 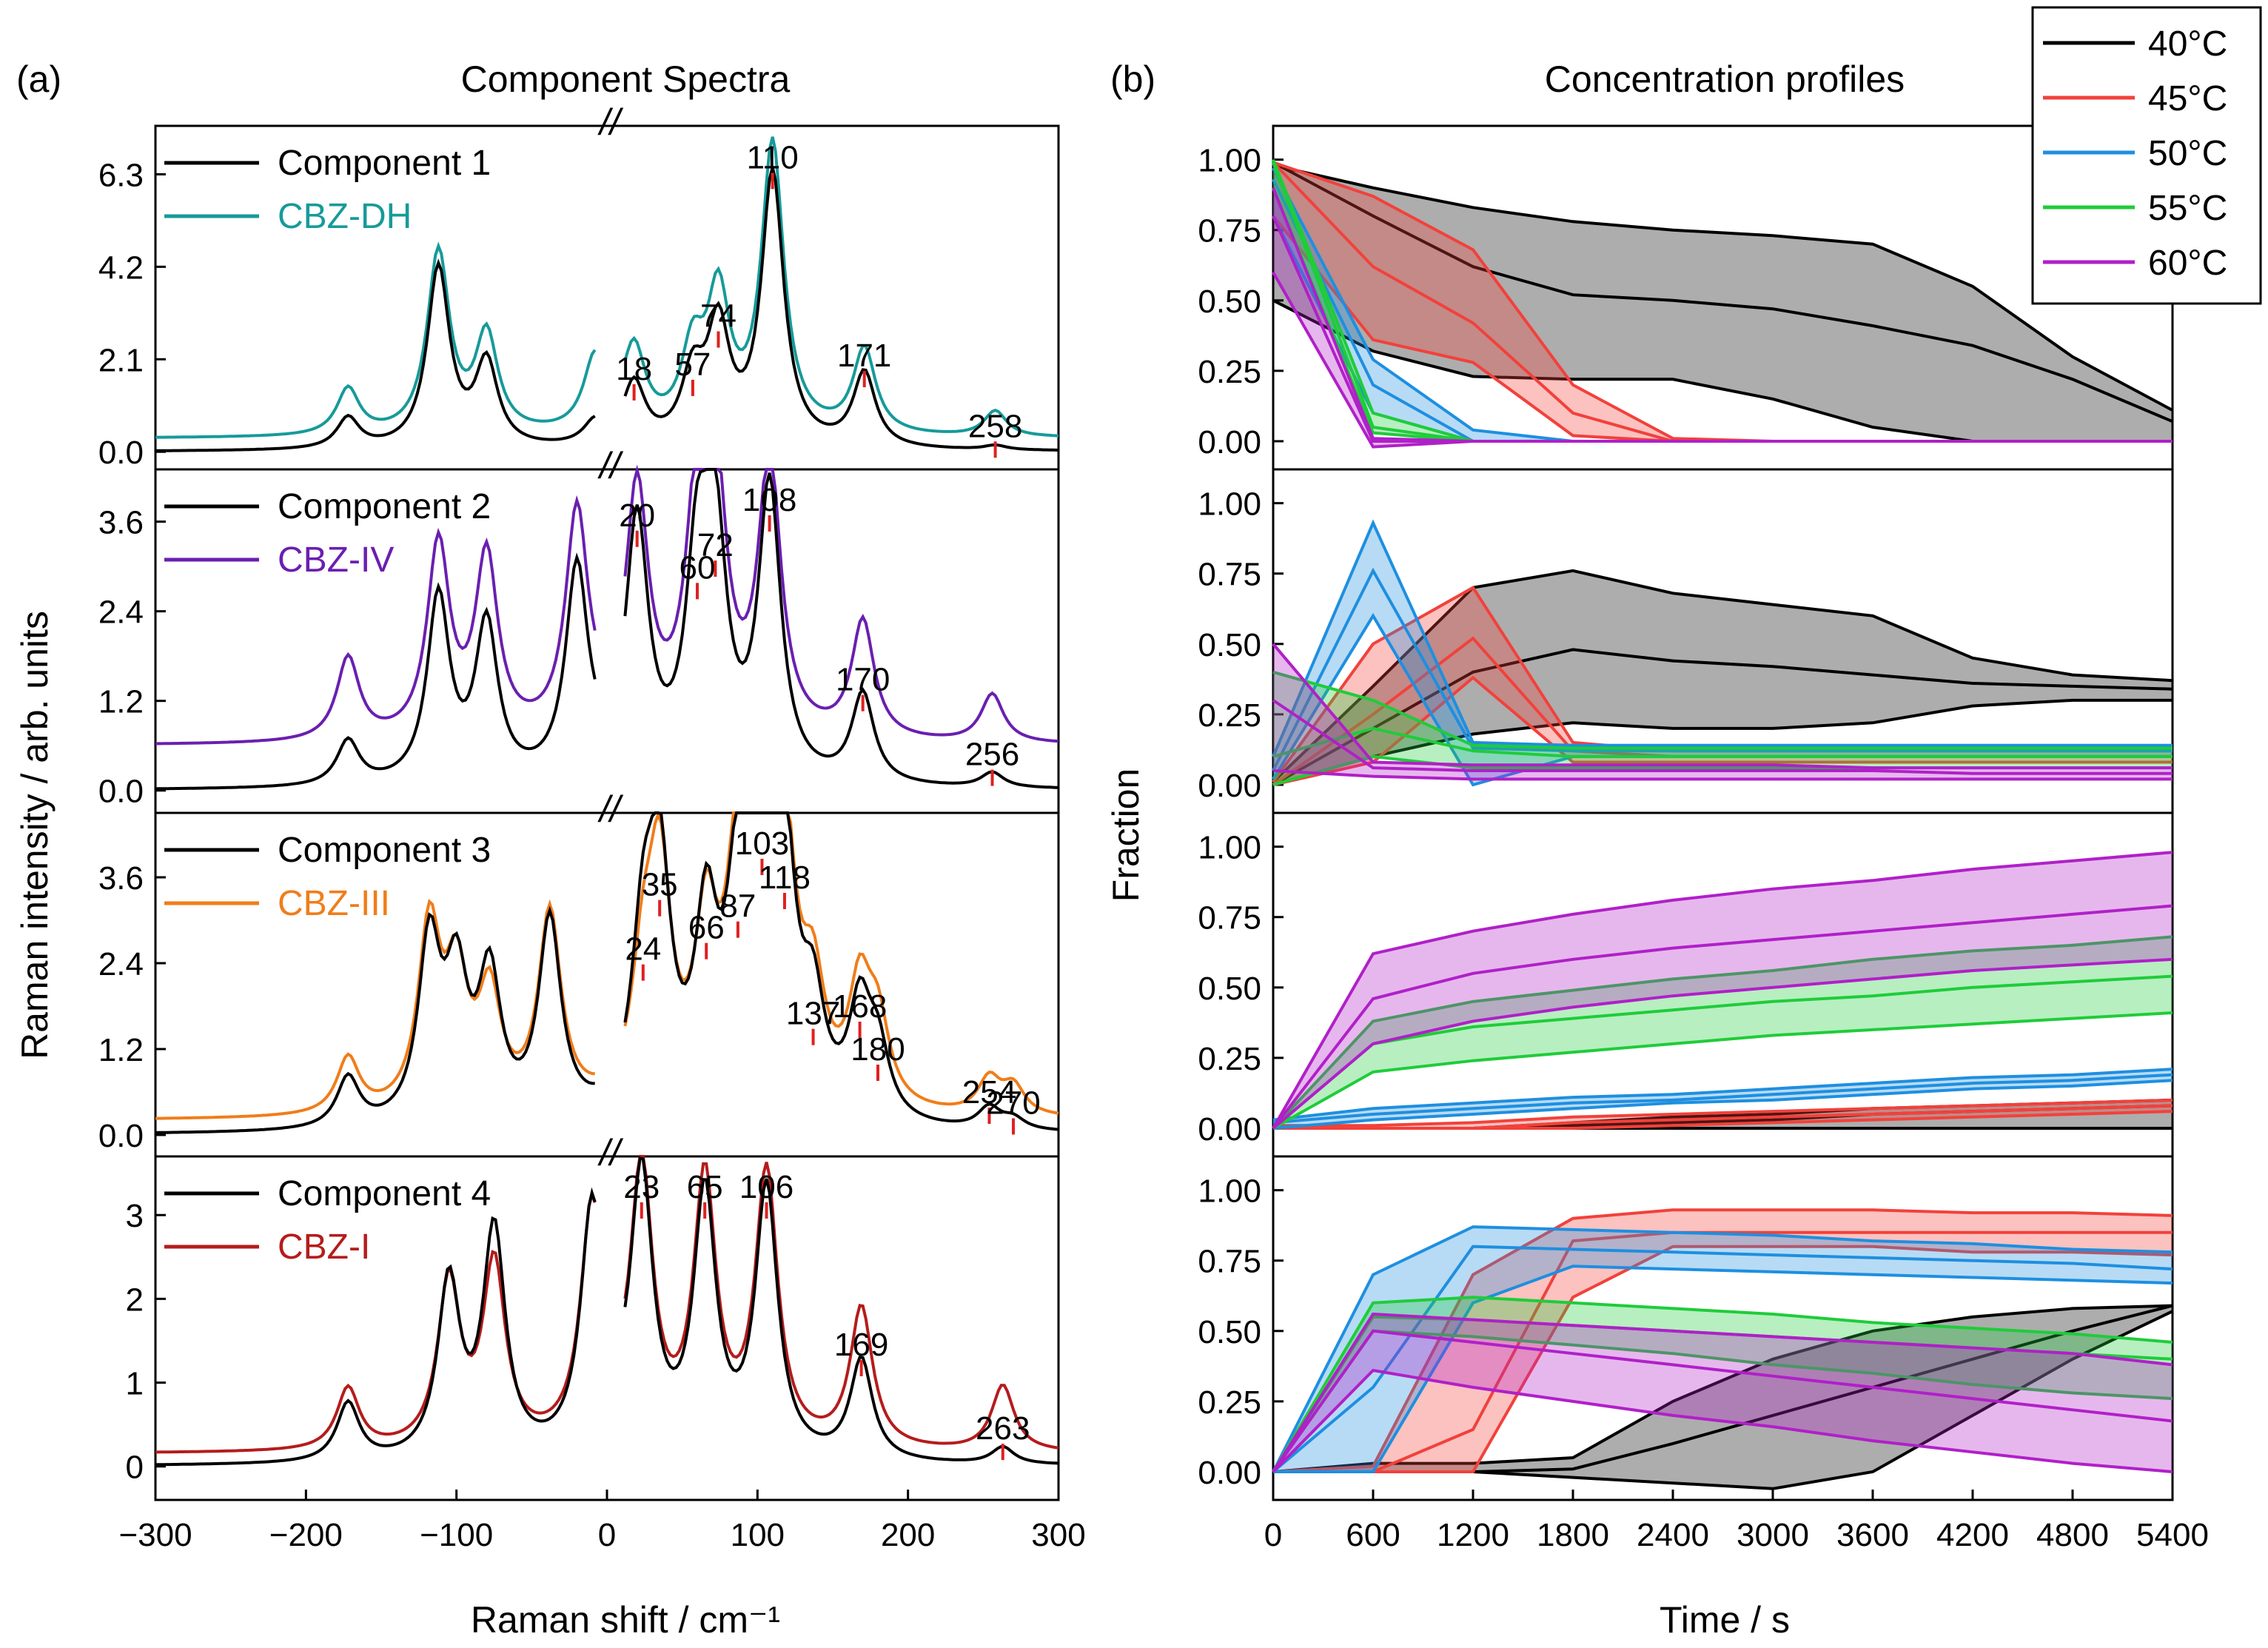 I want to click on x-tick-label: 4200, so click(x=1972, y=1535).